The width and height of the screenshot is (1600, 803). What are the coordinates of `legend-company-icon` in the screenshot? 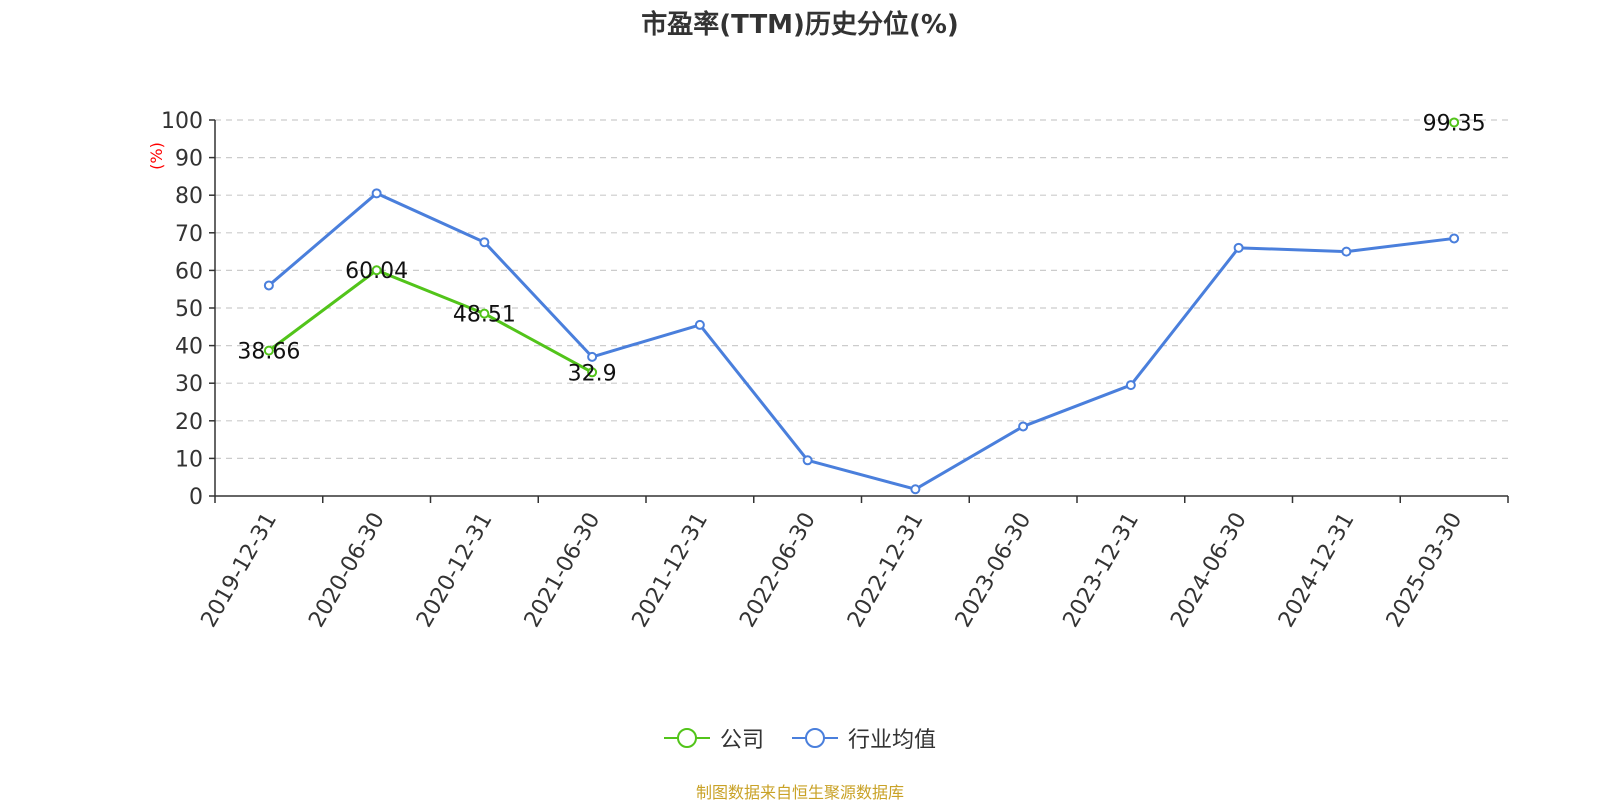 It's located at (686, 738).